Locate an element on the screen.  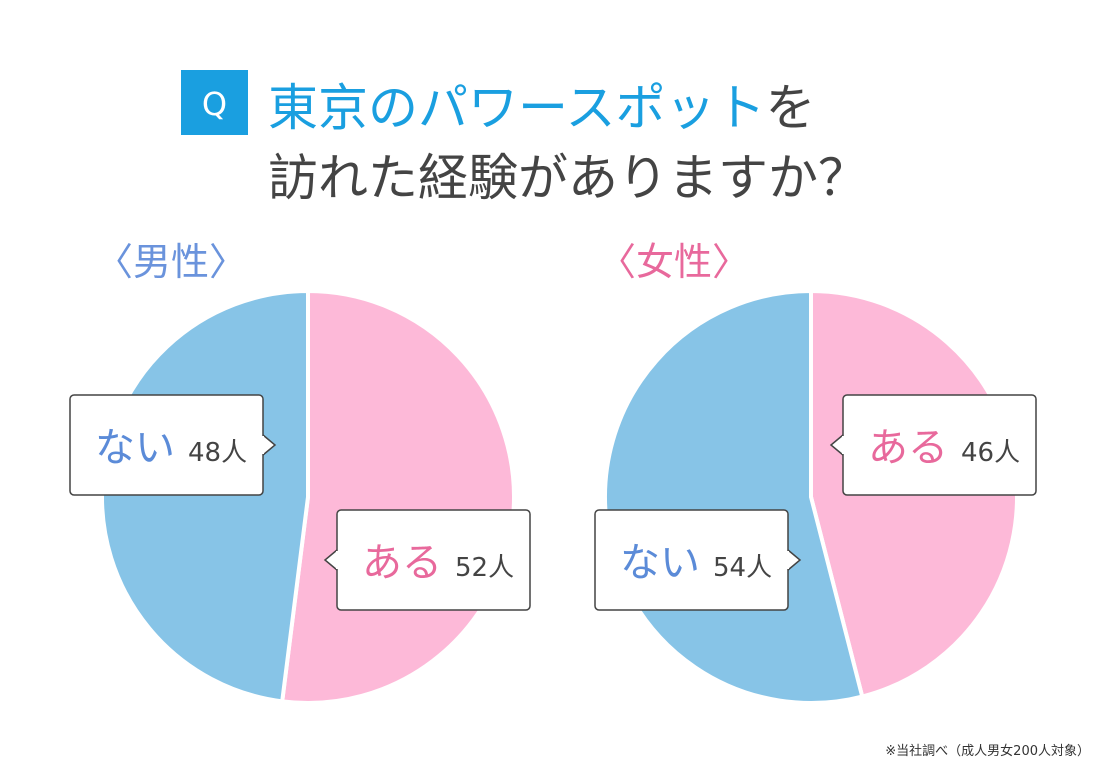
pie-title: 〈男性〉 is located at coordinates (171, 262).